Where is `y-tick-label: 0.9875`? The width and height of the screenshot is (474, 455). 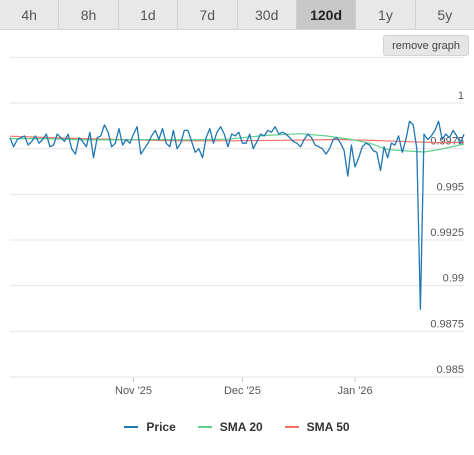 y-tick-label: 0.9875 is located at coordinates (447, 324).